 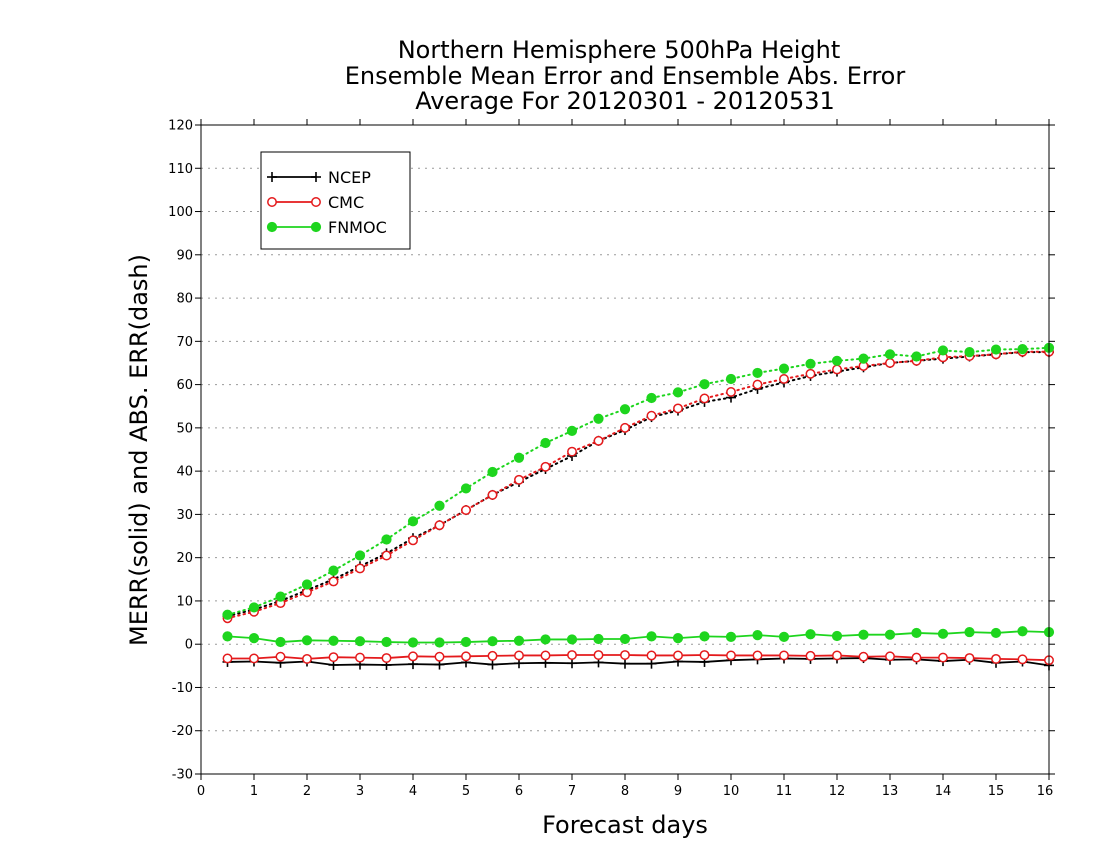 What do you see at coordinates (184, 515) in the screenshot?
I see `y-tick-label: 30` at bounding box center [184, 515].